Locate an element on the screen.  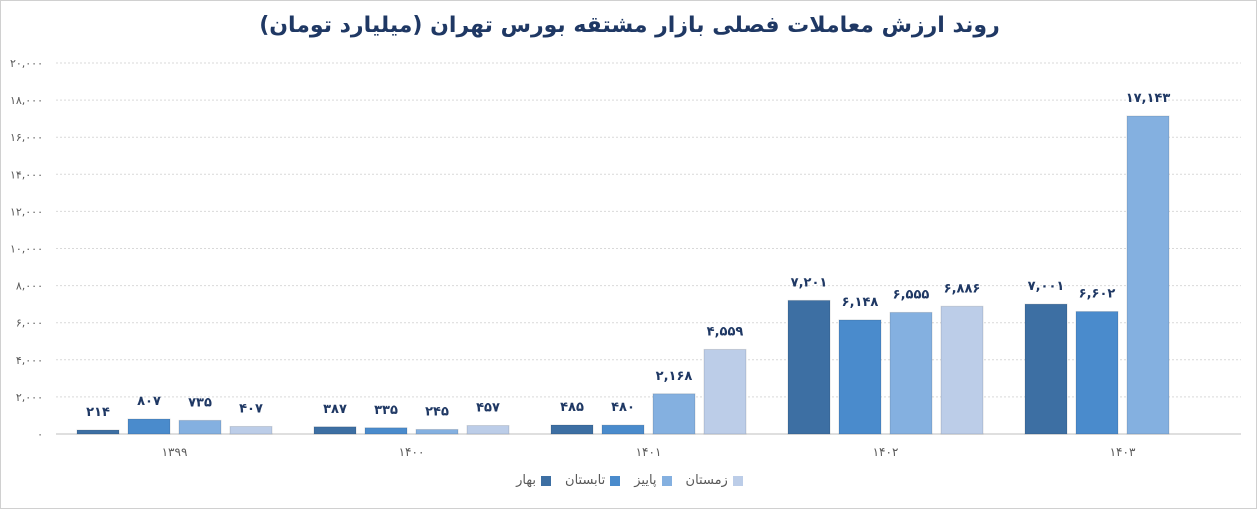
bar-data-label: ۷,۲۰۱ is located at coordinates (809, 282).